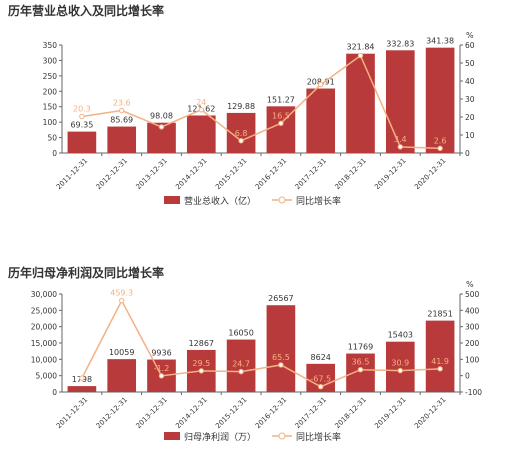 Image resolution: width=514 pixels, height=451 pixels. I want to click on left-tick-label: 25,000, so click(44, 310).